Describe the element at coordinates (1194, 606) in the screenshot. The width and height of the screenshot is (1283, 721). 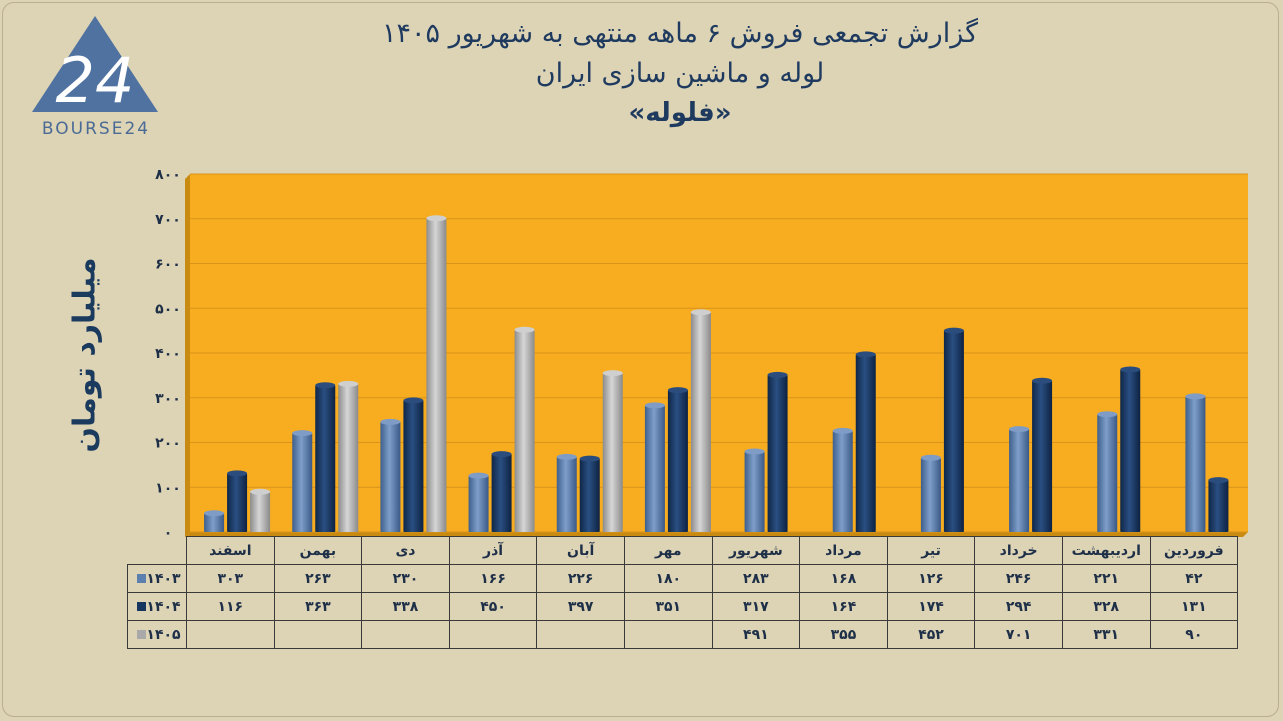
I see `table-cell: ۱۳۱` at that location.